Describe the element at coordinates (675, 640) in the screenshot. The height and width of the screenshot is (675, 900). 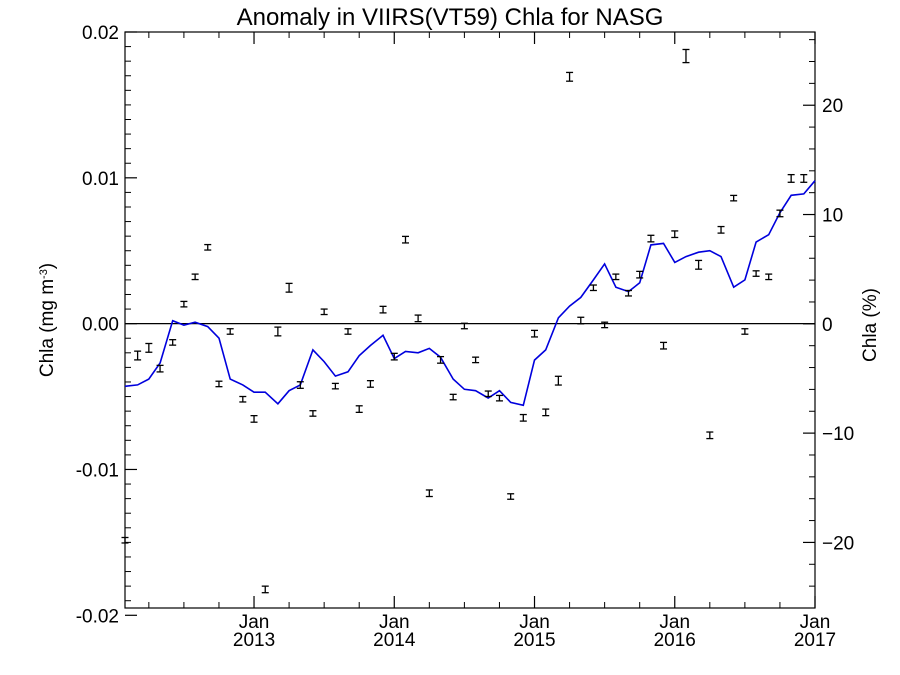
I see `x-tick-year-label: 2016` at that location.